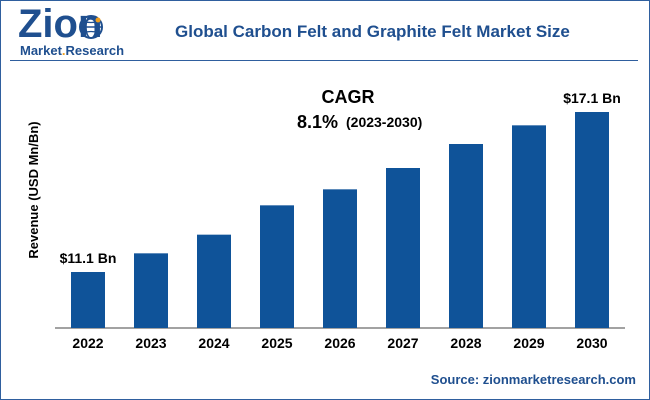  I want to click on logo-subtitle: Market.Research, so click(72, 51).